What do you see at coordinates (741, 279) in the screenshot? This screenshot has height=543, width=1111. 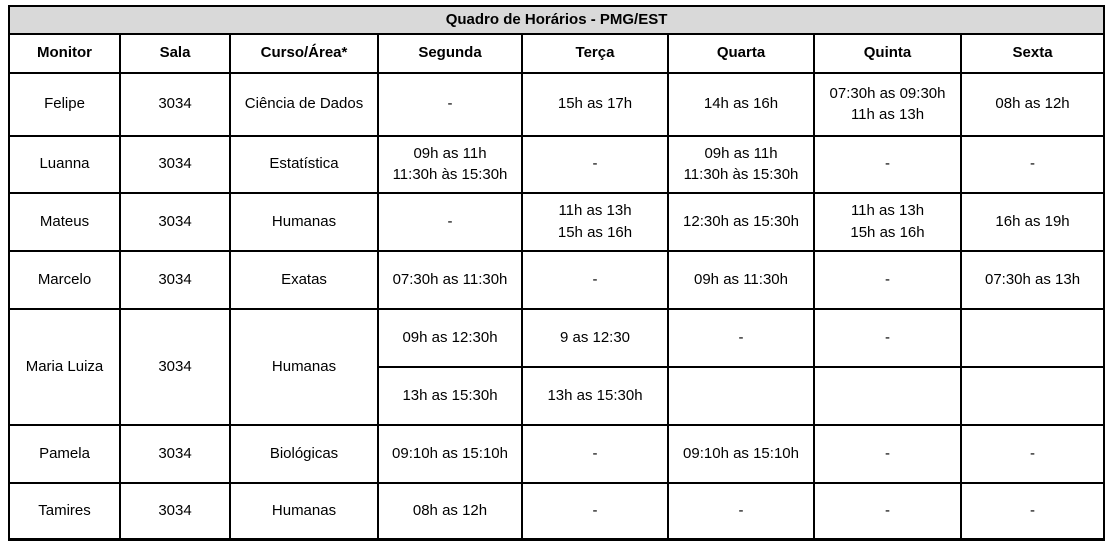 I see `cell-quarta: 09h as 11:30h` at bounding box center [741, 279].